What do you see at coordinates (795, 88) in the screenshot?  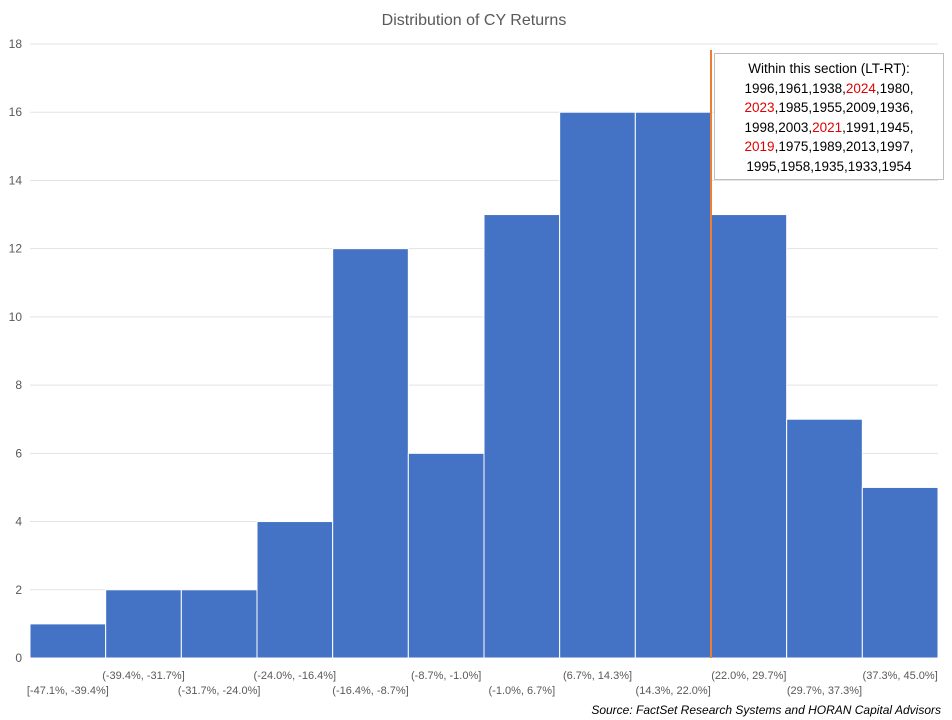 I see `year-text: 1996,1961,1938,` at bounding box center [795, 88].